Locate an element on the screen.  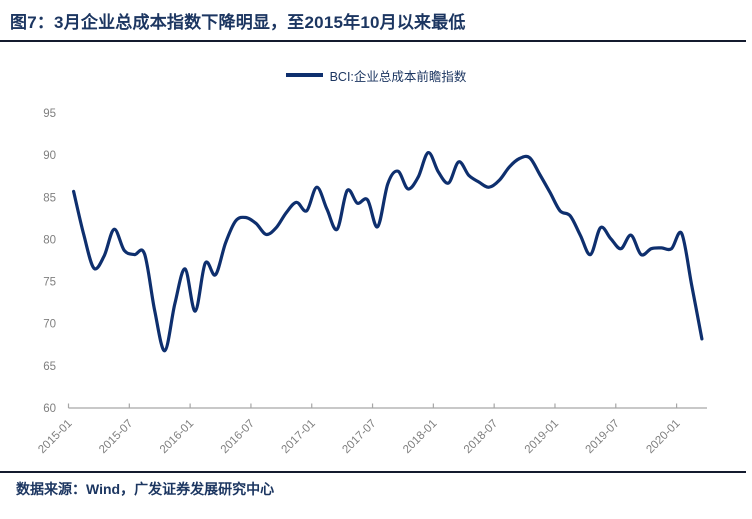
y-axis-label: 70 is located at coordinates (49, 325).